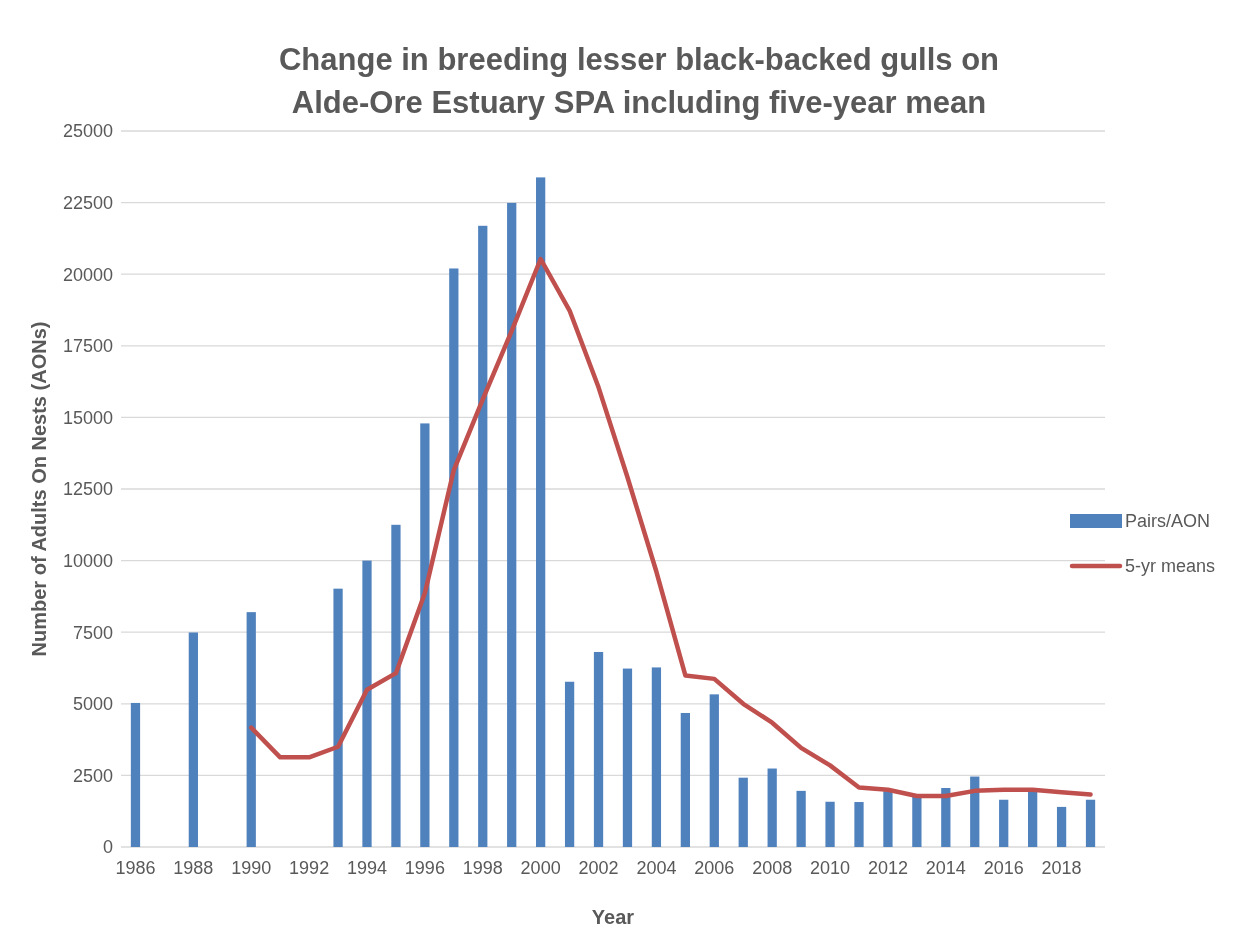  Describe the element at coordinates (39, 489) in the screenshot. I see `y-axis-title: Number of Adults On Nests (AONs)` at that location.